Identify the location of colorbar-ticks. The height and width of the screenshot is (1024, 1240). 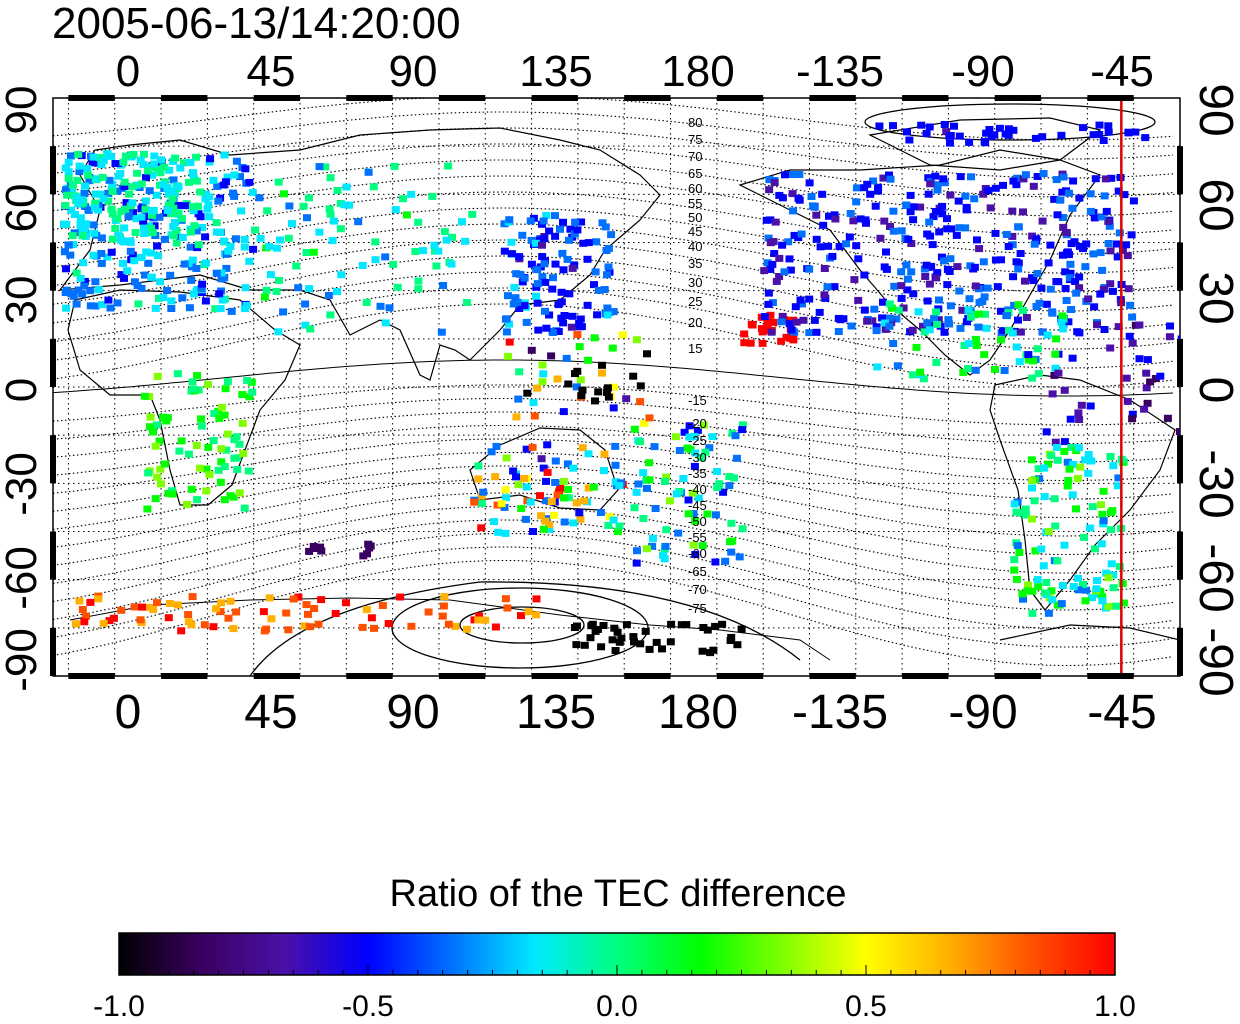
(617, 970).